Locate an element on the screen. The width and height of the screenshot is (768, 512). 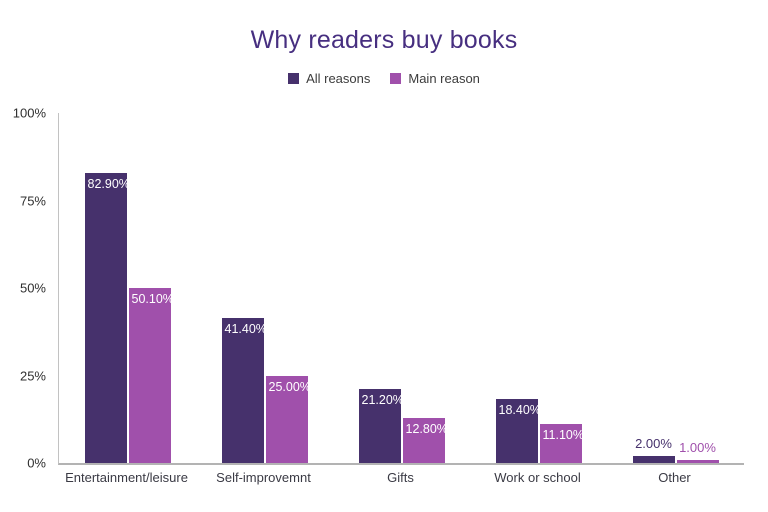
bar-value-label: 12.80% is located at coordinates (426, 429).